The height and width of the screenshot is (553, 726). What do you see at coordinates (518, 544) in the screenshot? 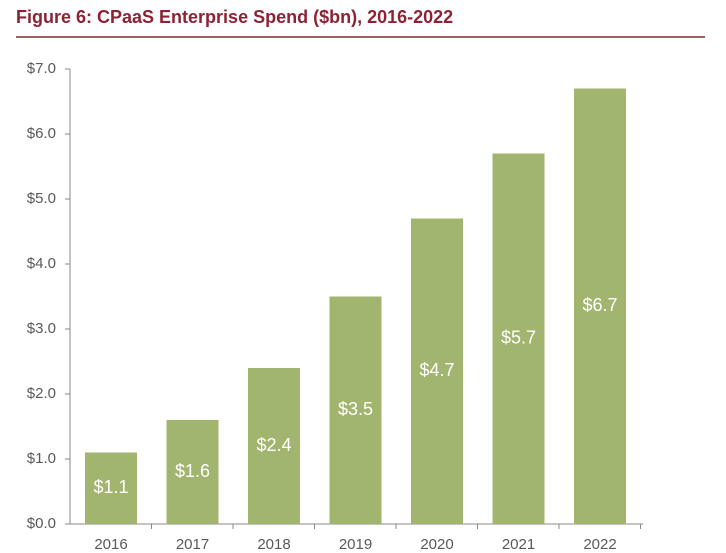
I see `x-tick-label: 2021` at bounding box center [518, 544].